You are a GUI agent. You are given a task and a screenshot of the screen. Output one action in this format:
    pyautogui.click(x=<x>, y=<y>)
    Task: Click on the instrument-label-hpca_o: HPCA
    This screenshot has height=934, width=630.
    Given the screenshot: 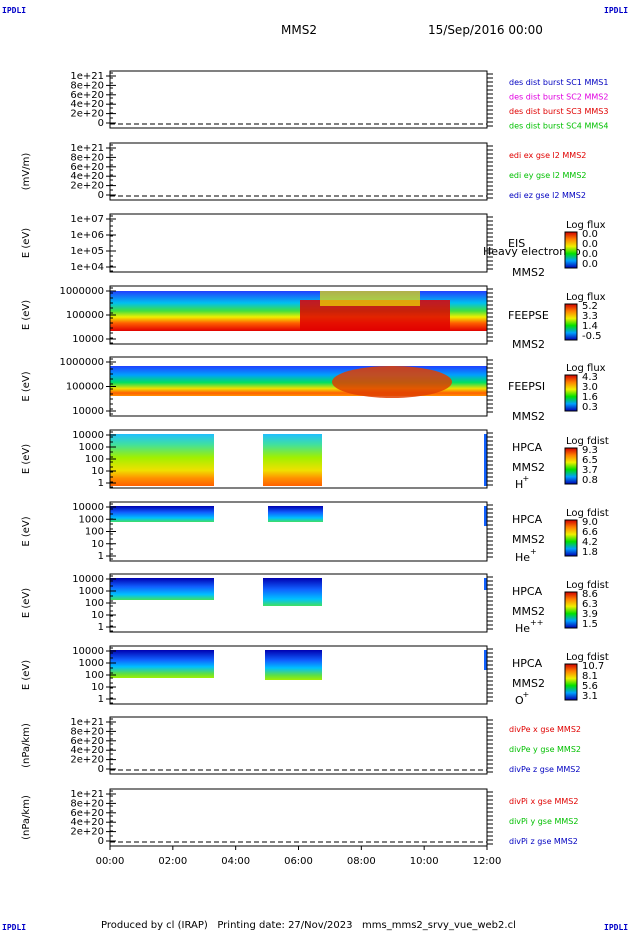 What is the action you would take?
    pyautogui.click(x=527, y=663)
    